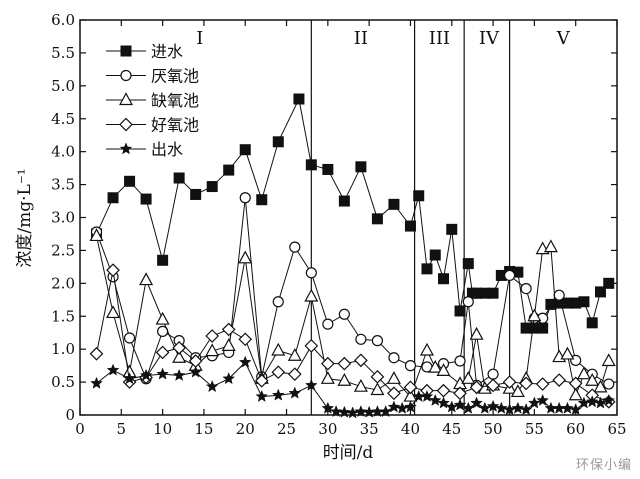 This screenshot has width=640, height=479. What do you see at coordinates (63, 53) in the screenshot?
I see `y-tick-label: 5.5` at bounding box center [63, 53].